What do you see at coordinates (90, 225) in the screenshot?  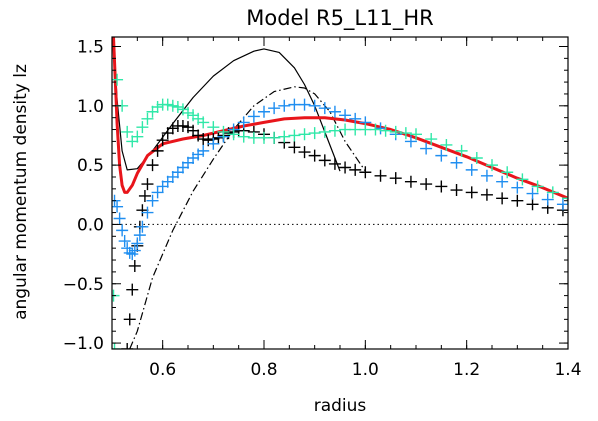 I see `y-tick-label: 0.0` at bounding box center [90, 225].